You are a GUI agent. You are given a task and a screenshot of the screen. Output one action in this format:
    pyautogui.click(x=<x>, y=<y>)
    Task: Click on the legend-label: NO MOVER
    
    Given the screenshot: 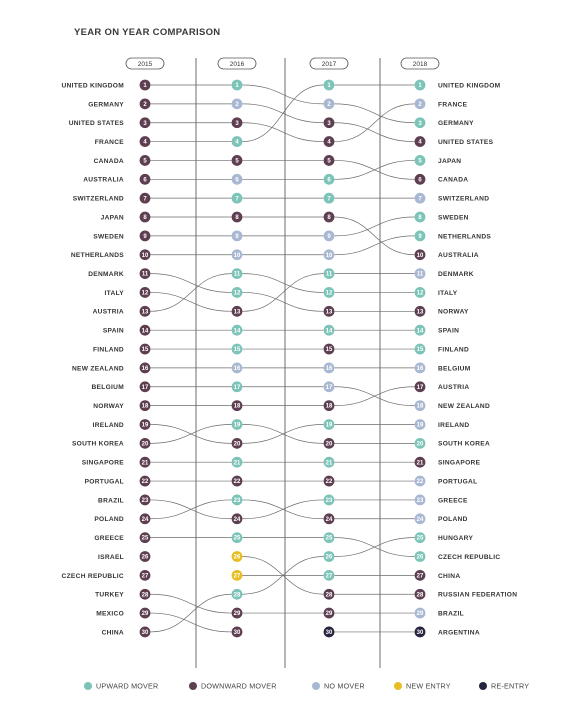 What is the action you would take?
    pyautogui.click(x=344, y=686)
    